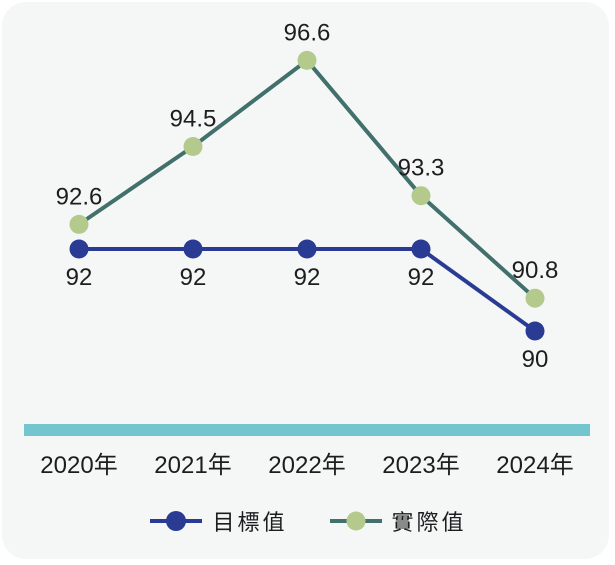  Describe the element at coordinates (535, 359) in the screenshot. I see `data-label: 90` at that location.